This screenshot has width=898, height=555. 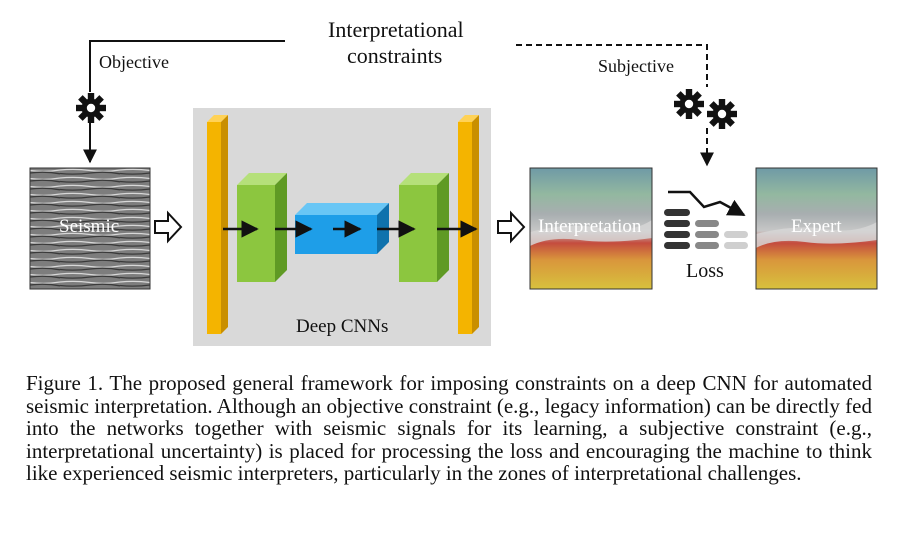 I want to click on decoder-block, so click(x=424, y=227).